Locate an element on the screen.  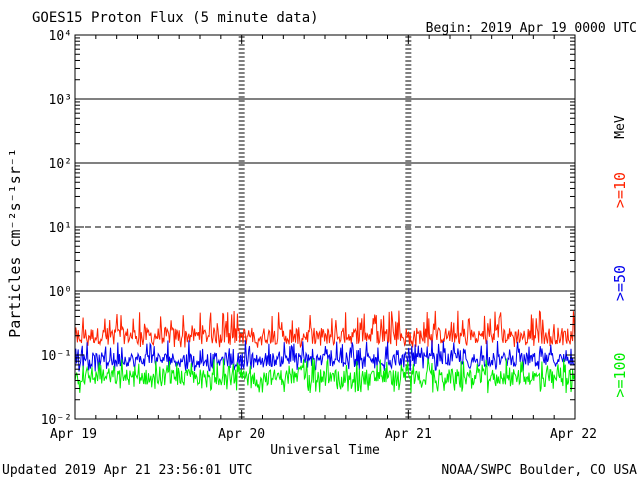
credit-label: NOAA/SWPC Boulder, CO USA is located at coordinates (539, 470).